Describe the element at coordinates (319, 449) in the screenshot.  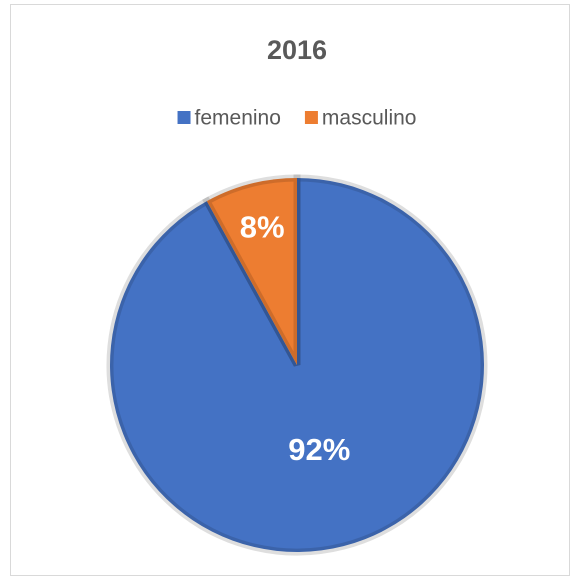
I see `value-label: 92%` at that location.